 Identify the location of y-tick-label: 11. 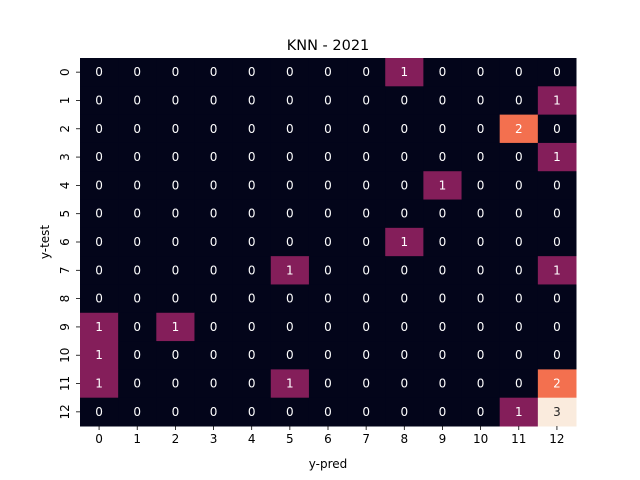
(65, 383).